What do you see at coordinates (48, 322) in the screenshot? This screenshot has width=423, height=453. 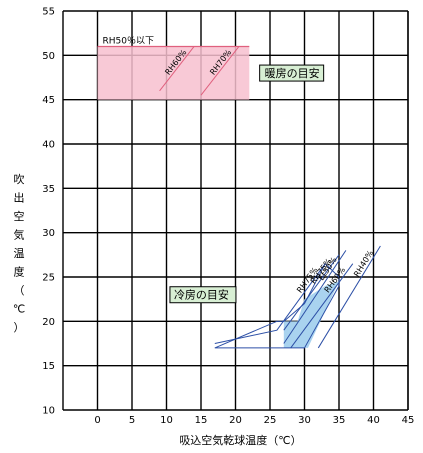 I see `y-tick-label: 20` at bounding box center [48, 322].